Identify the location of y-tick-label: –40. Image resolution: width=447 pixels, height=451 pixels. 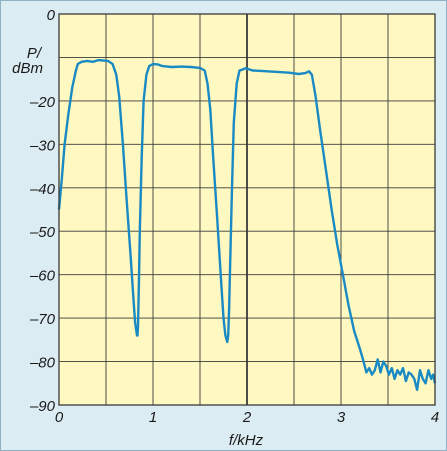
(42, 189).